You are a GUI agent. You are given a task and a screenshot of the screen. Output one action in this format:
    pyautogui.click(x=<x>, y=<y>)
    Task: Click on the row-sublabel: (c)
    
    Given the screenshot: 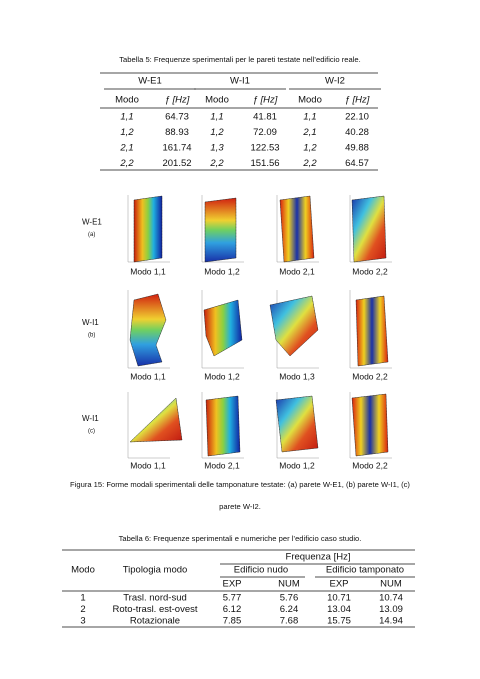 What is the action you would take?
    pyautogui.click(x=91, y=432)
    